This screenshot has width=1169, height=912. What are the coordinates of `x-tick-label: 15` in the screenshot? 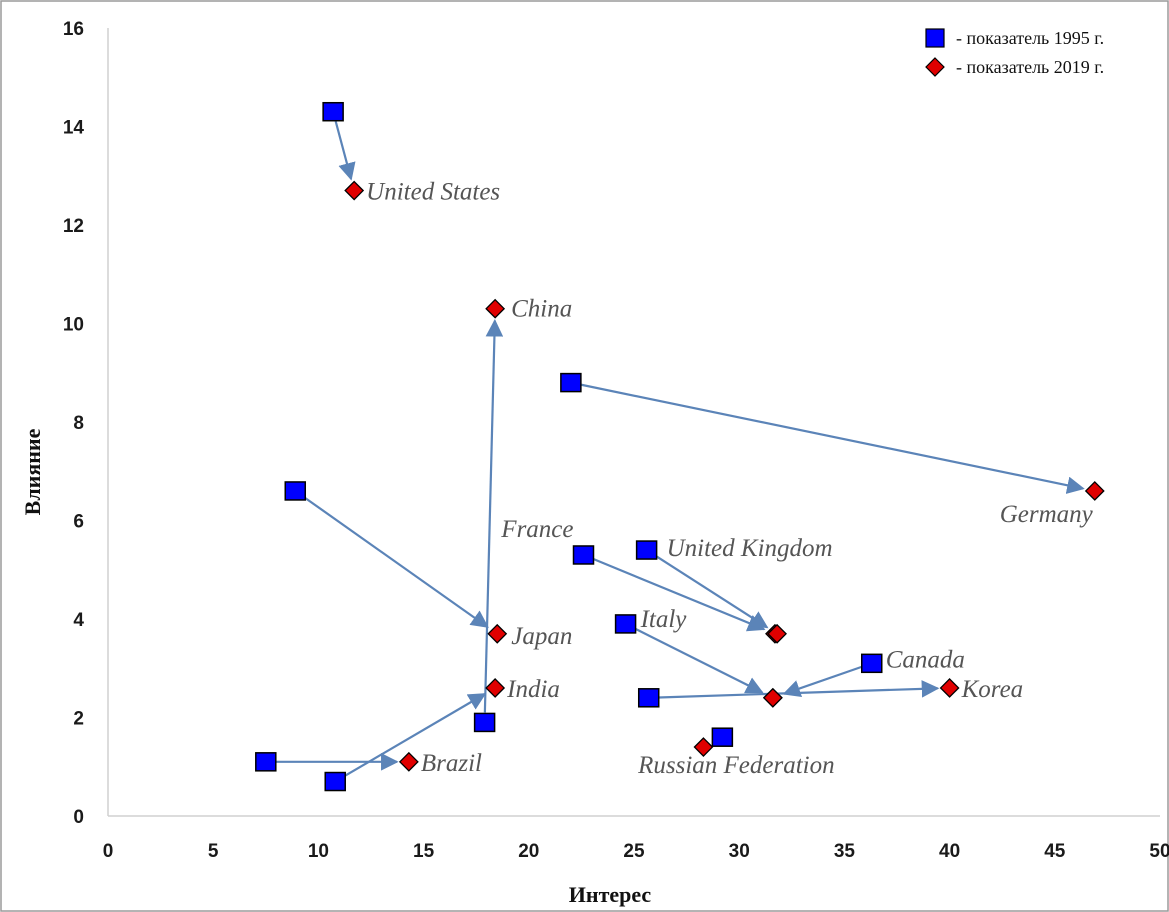 It's located at (424, 851).